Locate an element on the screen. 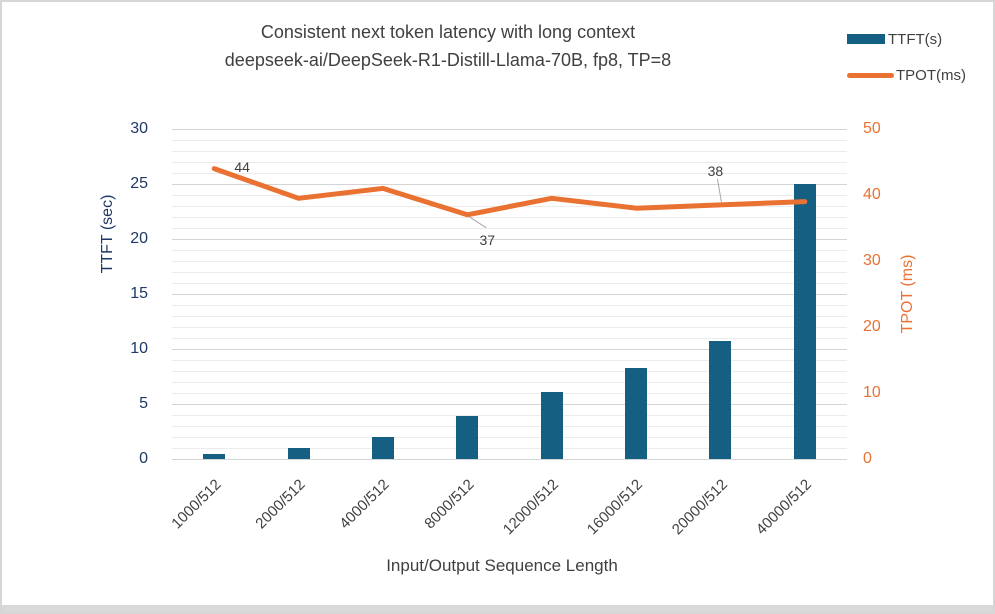 The width and height of the screenshot is (995, 614). right-axis-title: TPOT (ms) is located at coordinates (907, 294).